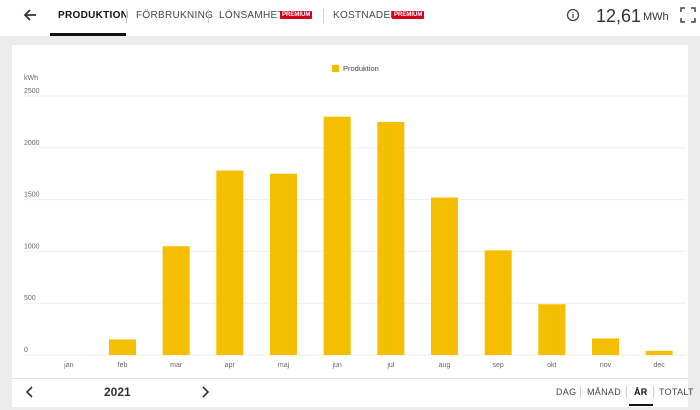 This screenshot has height=410, width=700. Describe the element at coordinates (88, 34) in the screenshot. I see `tab-indicator` at that location.